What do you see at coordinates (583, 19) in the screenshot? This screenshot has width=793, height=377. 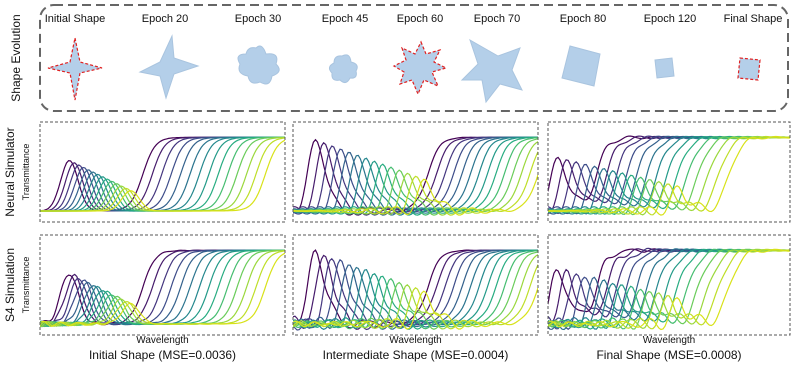 I see `epoch-label: Epoch 80` at bounding box center [583, 19].